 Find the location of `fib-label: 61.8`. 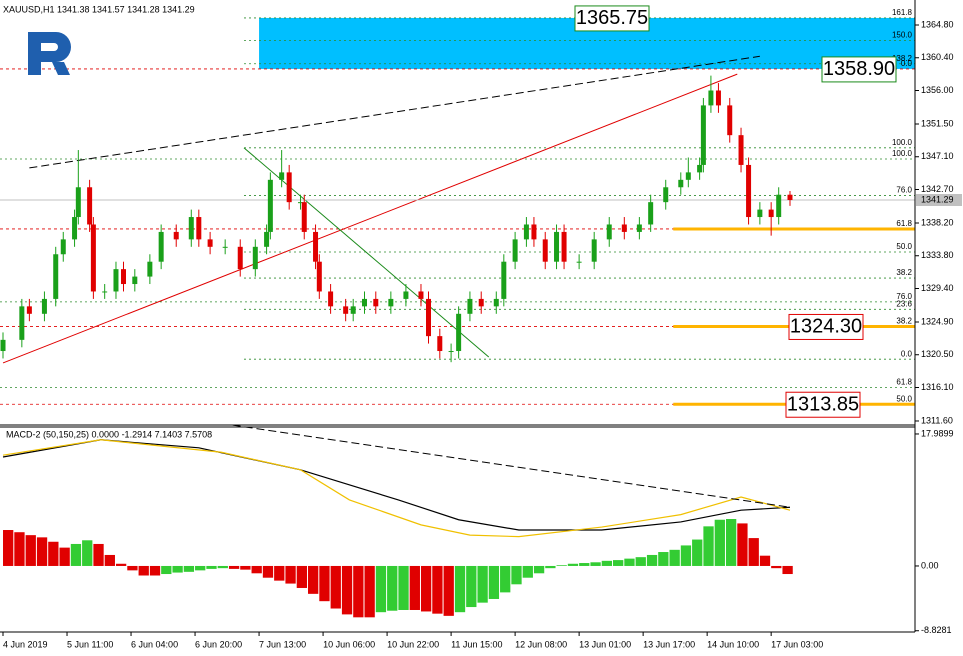

fib-label: 61.8 is located at coordinates (904, 223).